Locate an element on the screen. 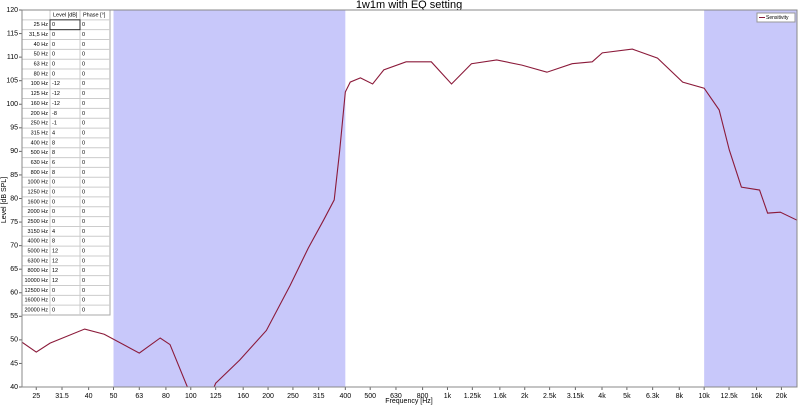 The height and width of the screenshot is (406, 800). table-row-label: 8000 Hz is located at coordinates (38, 271).